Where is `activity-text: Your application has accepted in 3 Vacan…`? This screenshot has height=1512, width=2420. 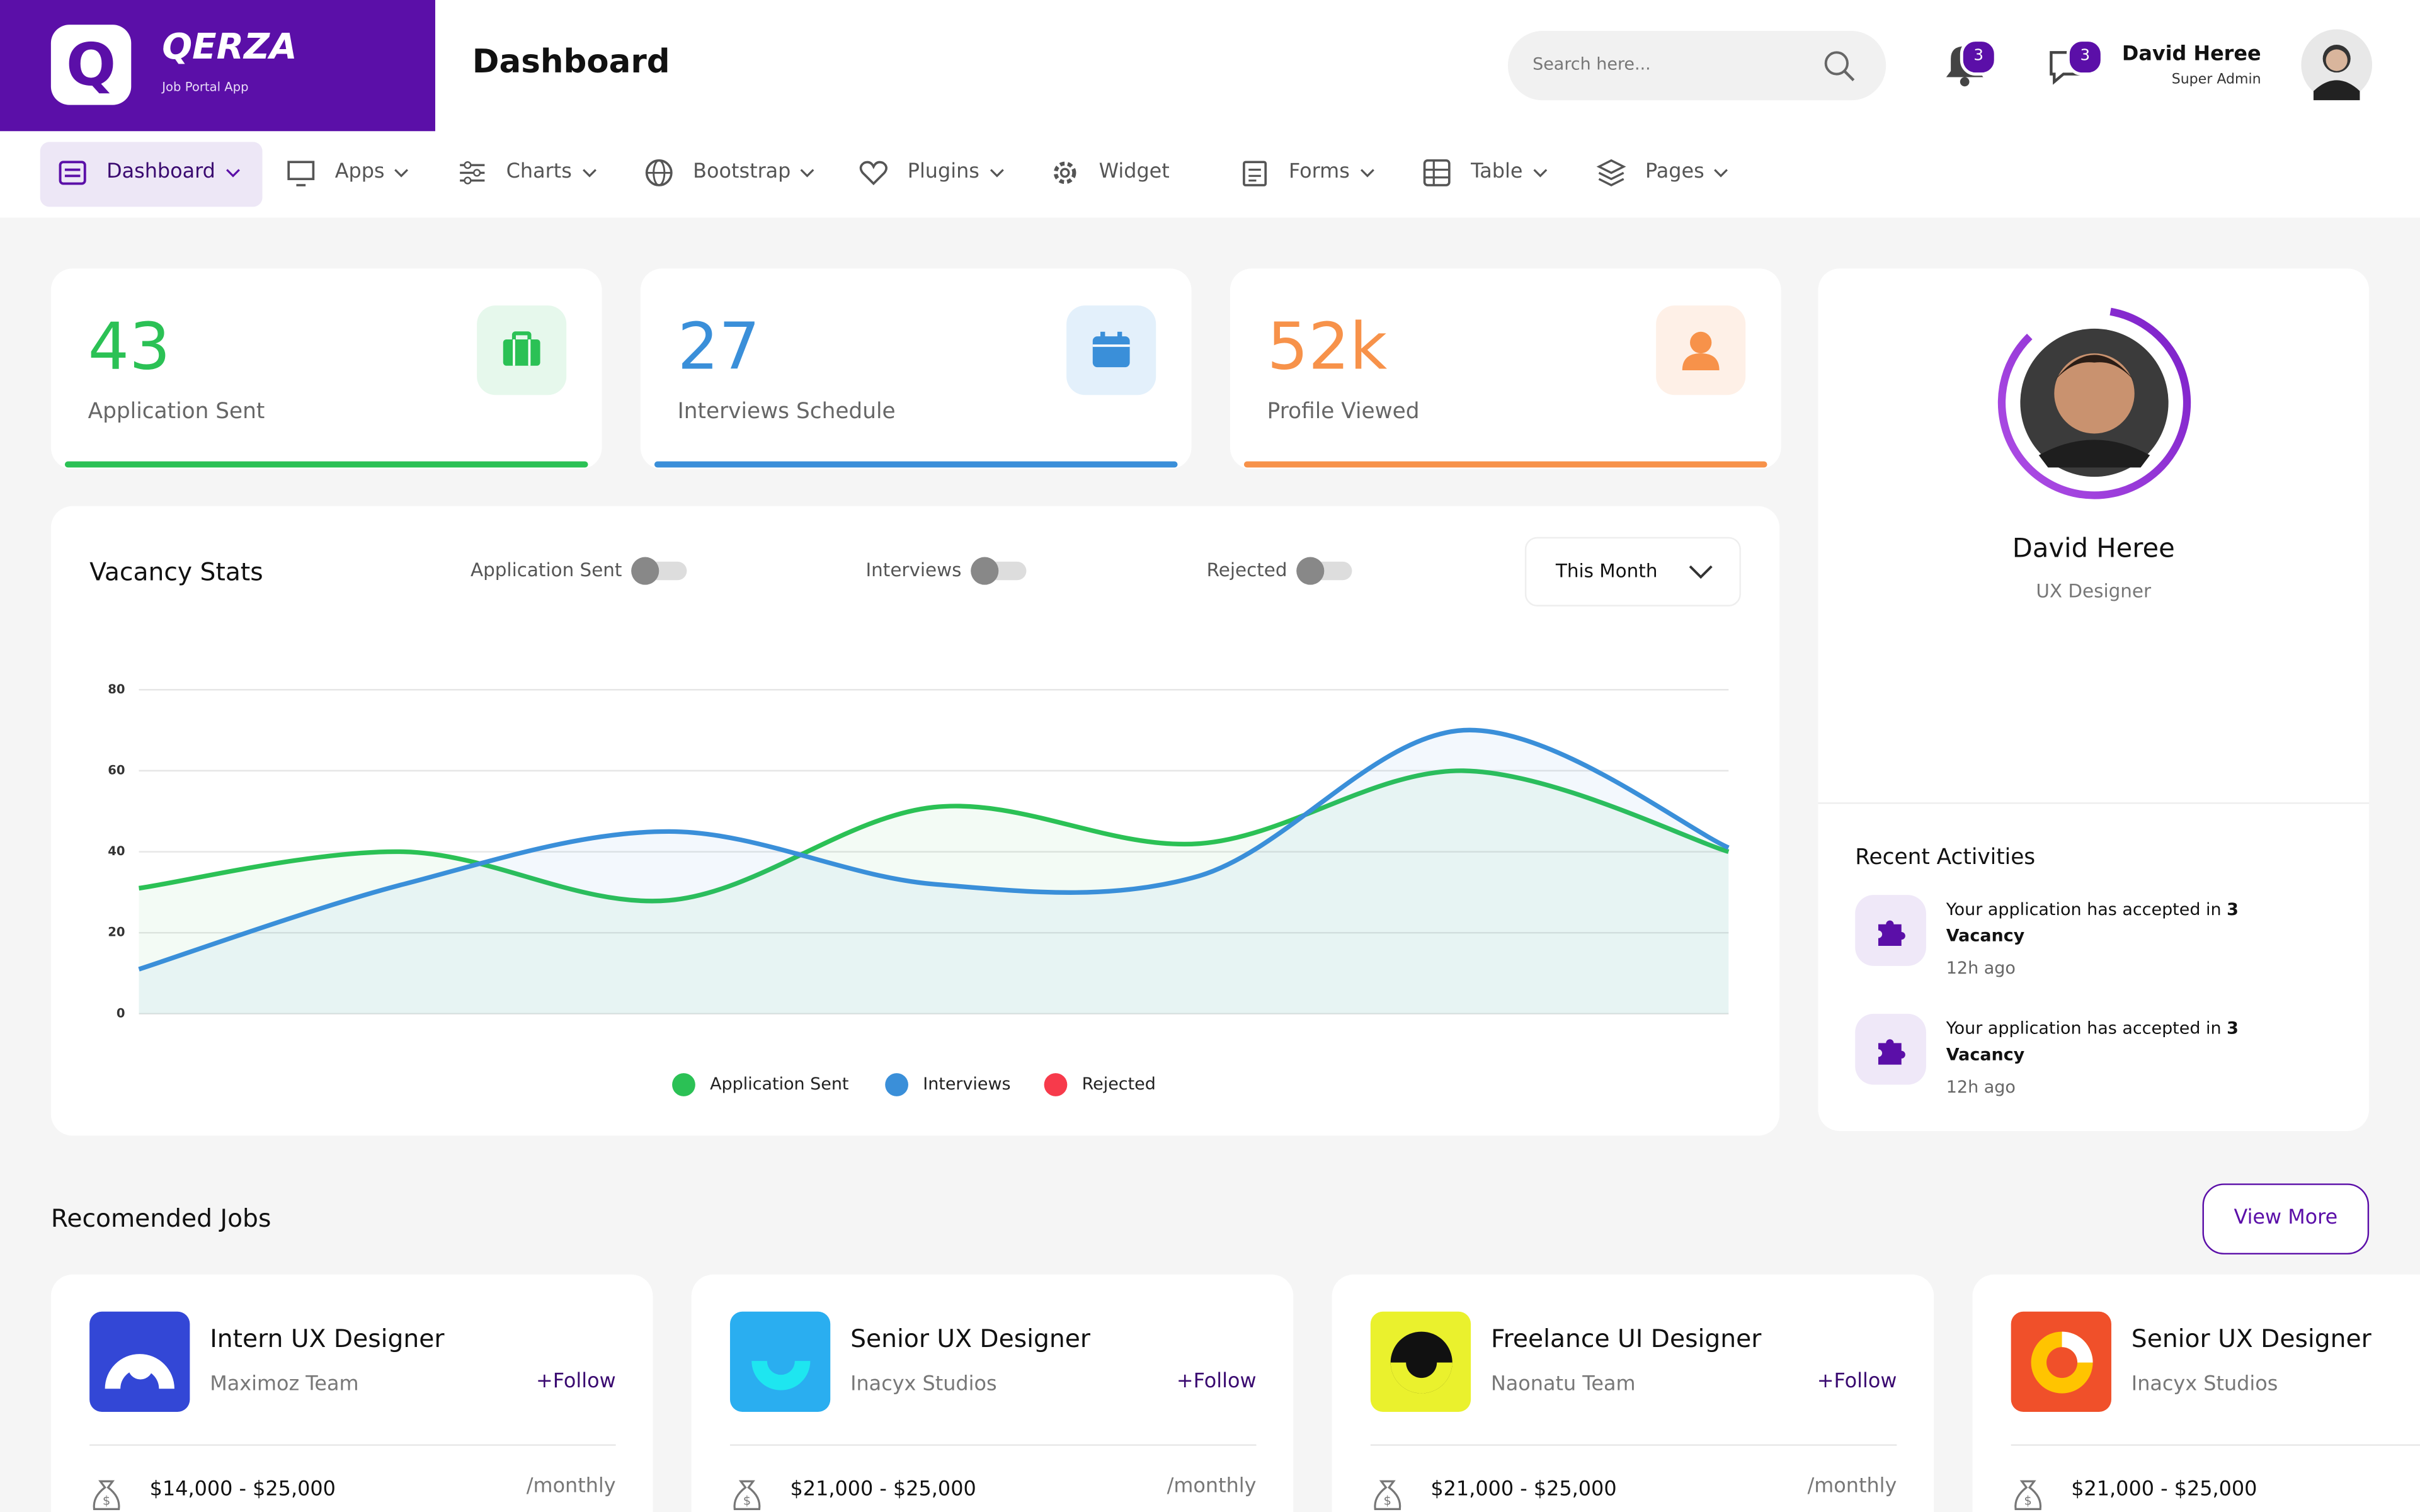
activity-text: Your application has accepted in 3 Vacan… is located at coordinates (2124, 1041).